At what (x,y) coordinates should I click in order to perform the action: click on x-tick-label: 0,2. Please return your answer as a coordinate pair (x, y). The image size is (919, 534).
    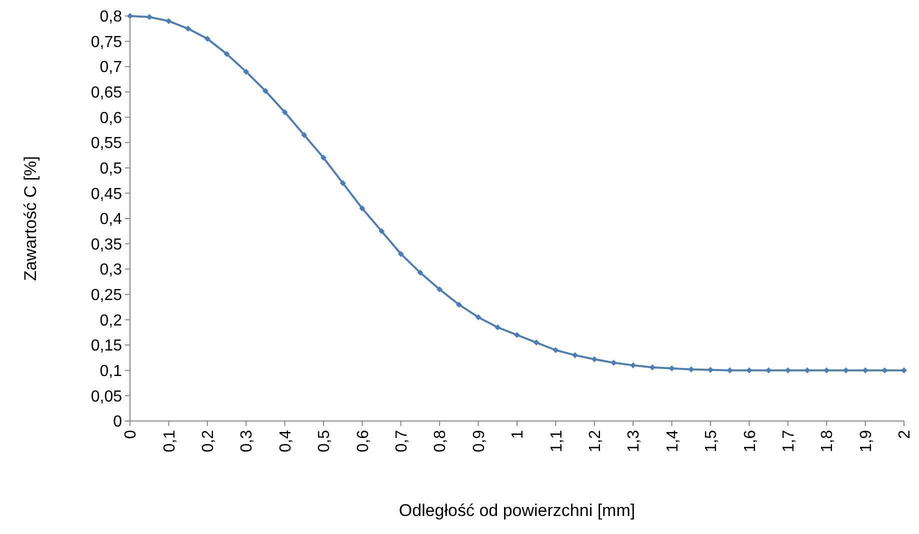
    Looking at the image, I should click on (208, 441).